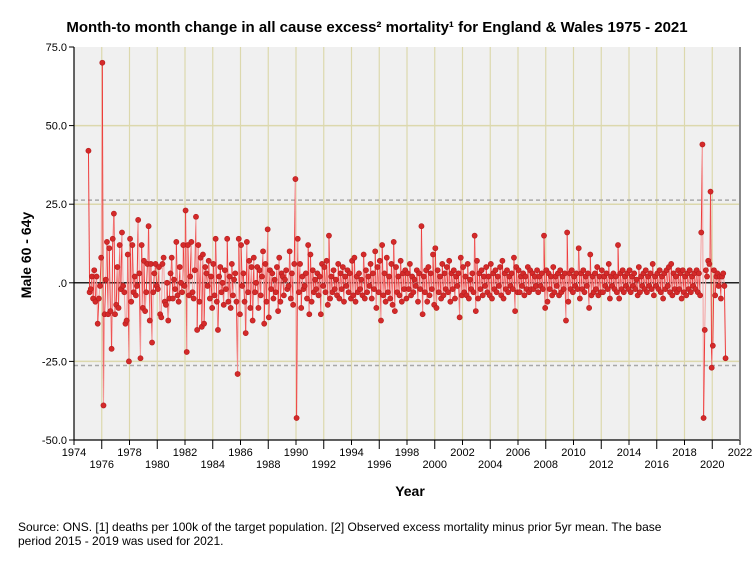 Image resolution: width=754 pixels, height=564 pixels. Describe the element at coordinates (74, 453) in the screenshot. I see `x-tick-label: 1974` at that location.